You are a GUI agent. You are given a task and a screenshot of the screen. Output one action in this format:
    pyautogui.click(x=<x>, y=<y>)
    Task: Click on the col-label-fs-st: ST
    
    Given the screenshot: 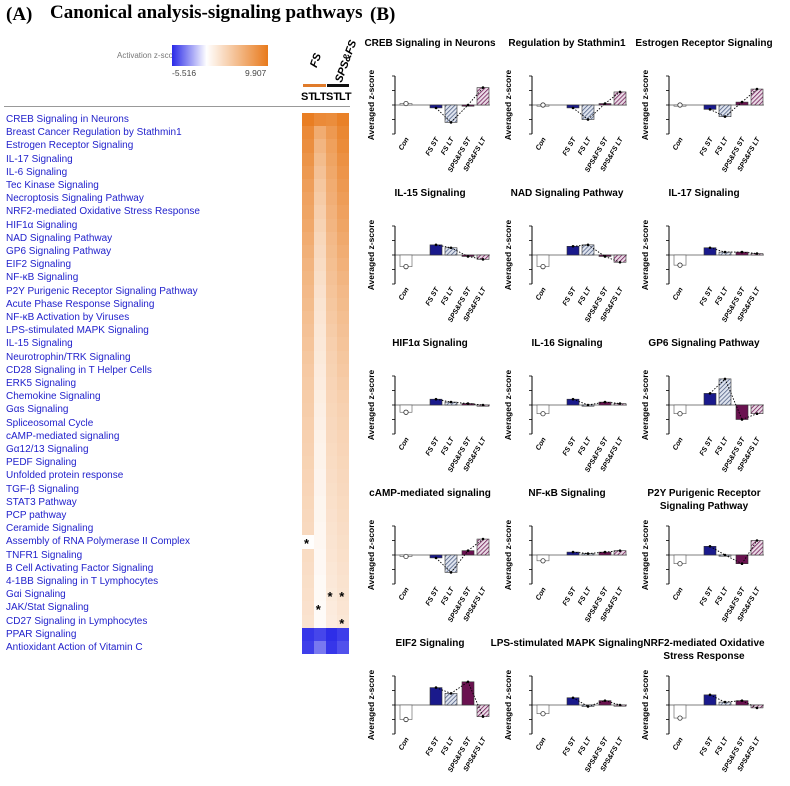 What is the action you would take?
    pyautogui.click(x=308, y=97)
    